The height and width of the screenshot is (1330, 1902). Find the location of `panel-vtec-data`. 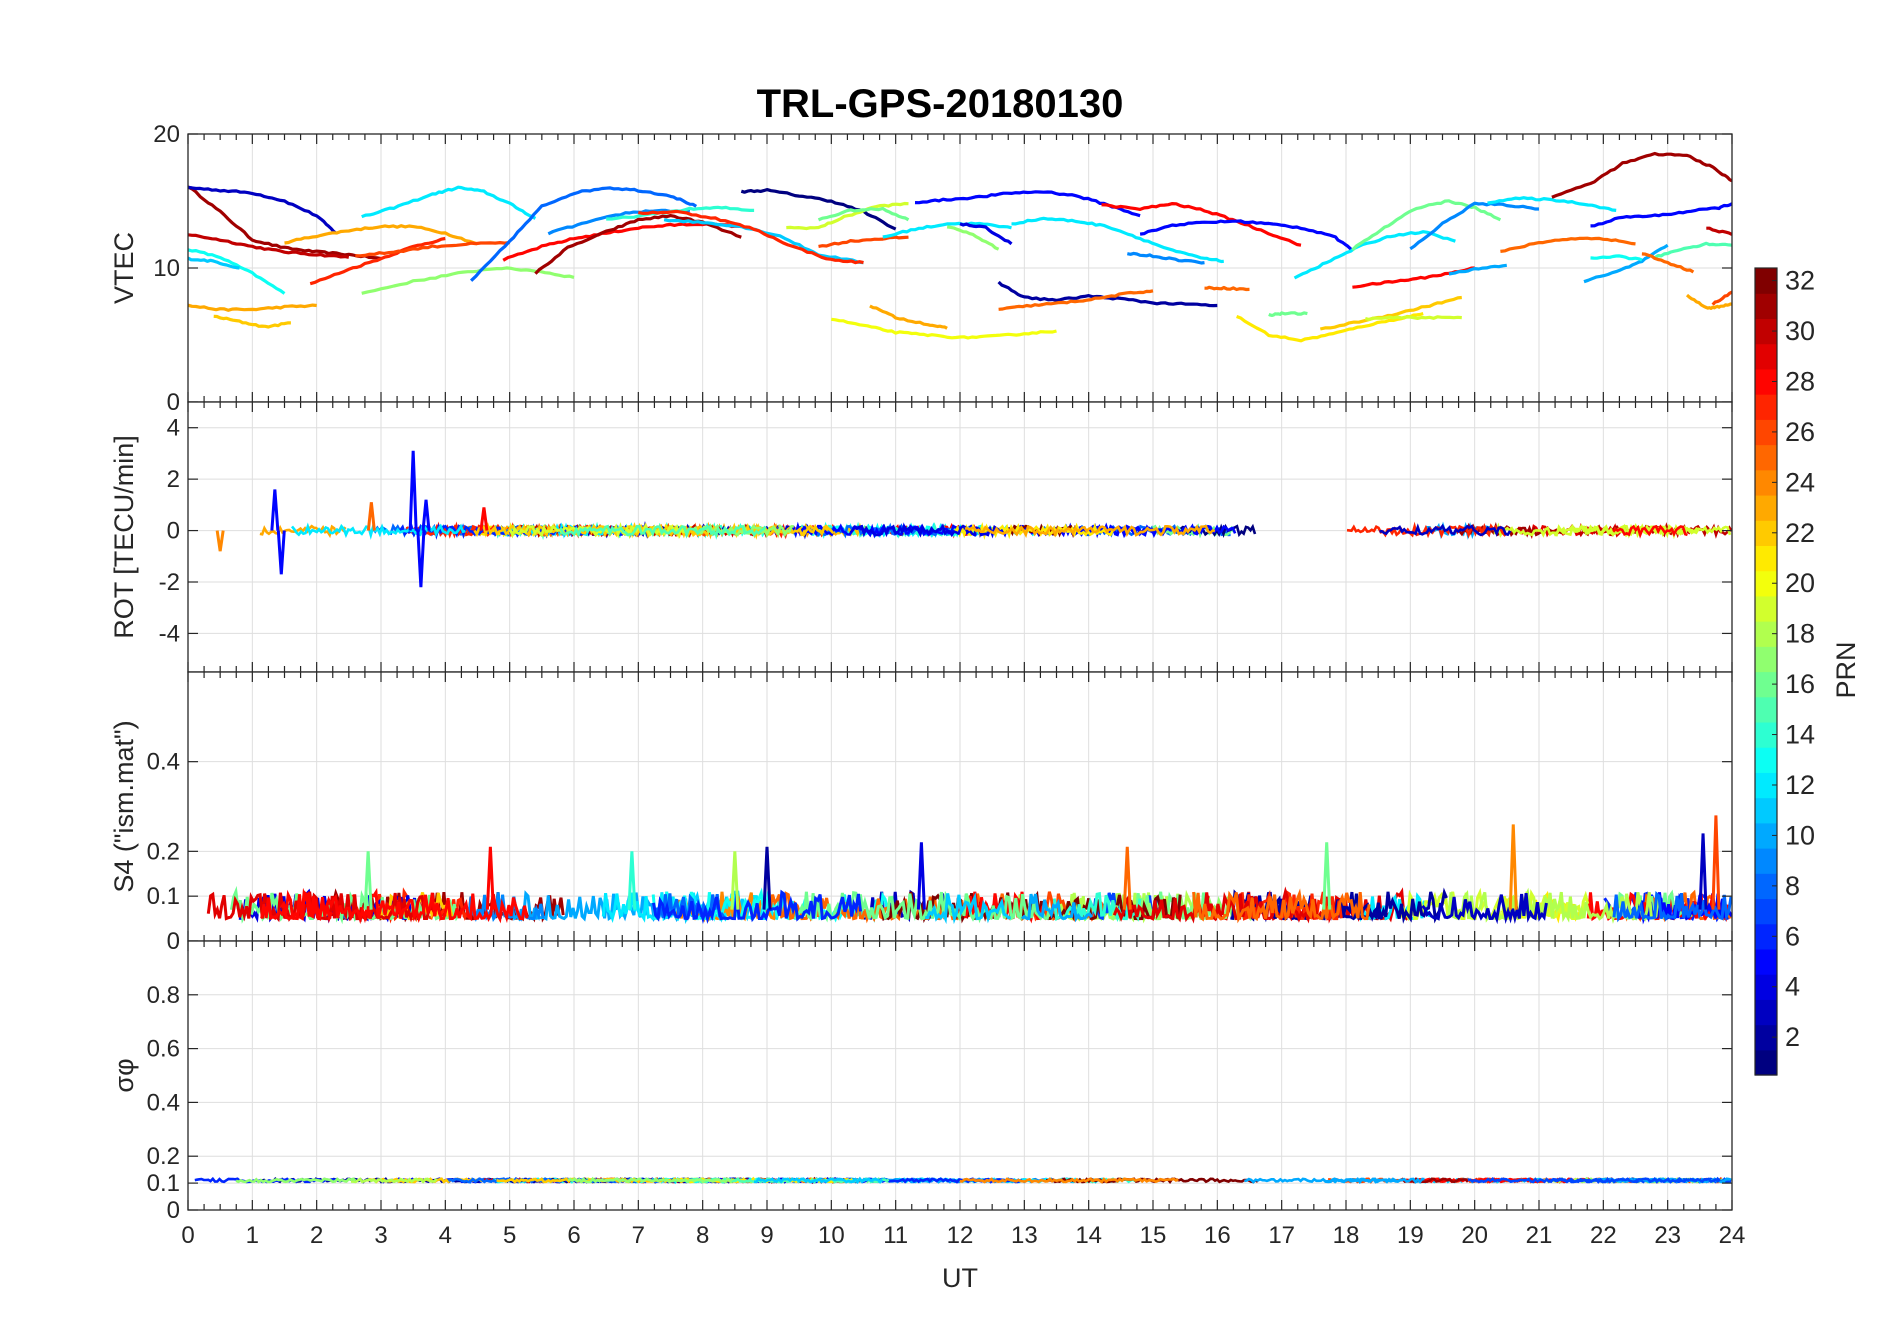

panel-vtec-data is located at coordinates (960, 247).